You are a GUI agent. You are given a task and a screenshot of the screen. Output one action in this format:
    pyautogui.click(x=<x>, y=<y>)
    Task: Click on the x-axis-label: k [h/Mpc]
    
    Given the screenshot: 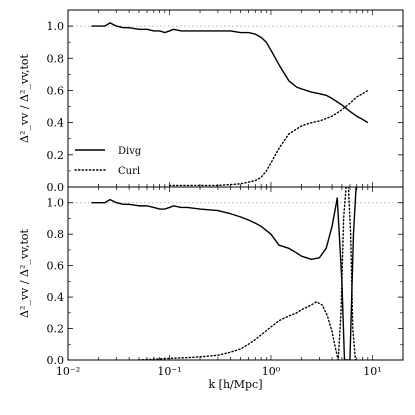 What is the action you would take?
    pyautogui.click(x=235, y=384)
    